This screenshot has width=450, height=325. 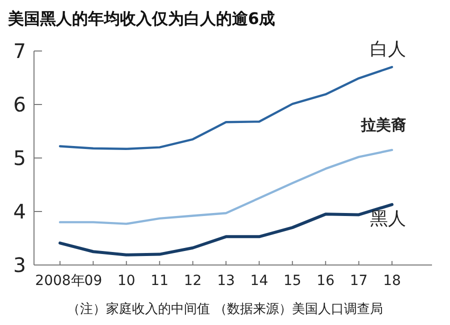 I want to click on y-tick-label: 4, so click(x=19, y=212).